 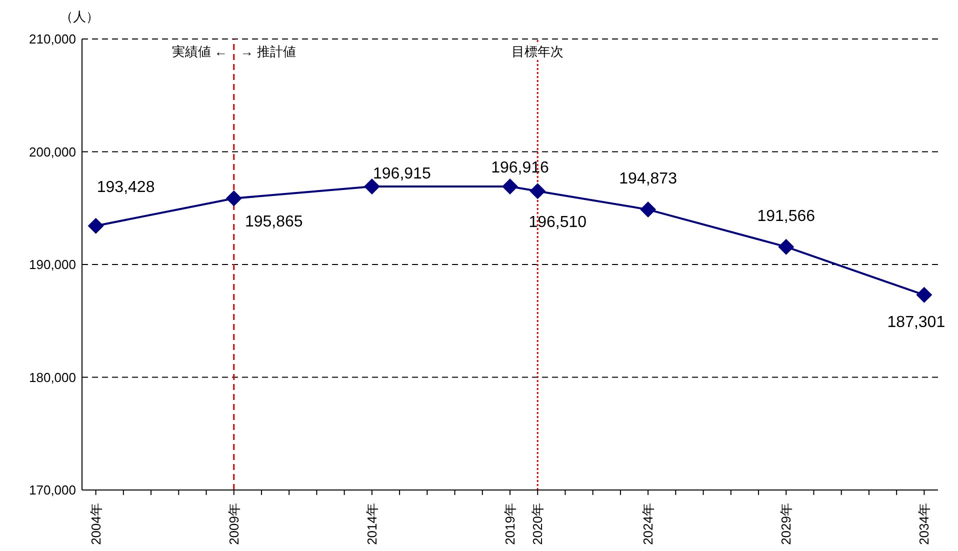 I want to click on x-tick-label: 2004年, so click(x=96, y=524).